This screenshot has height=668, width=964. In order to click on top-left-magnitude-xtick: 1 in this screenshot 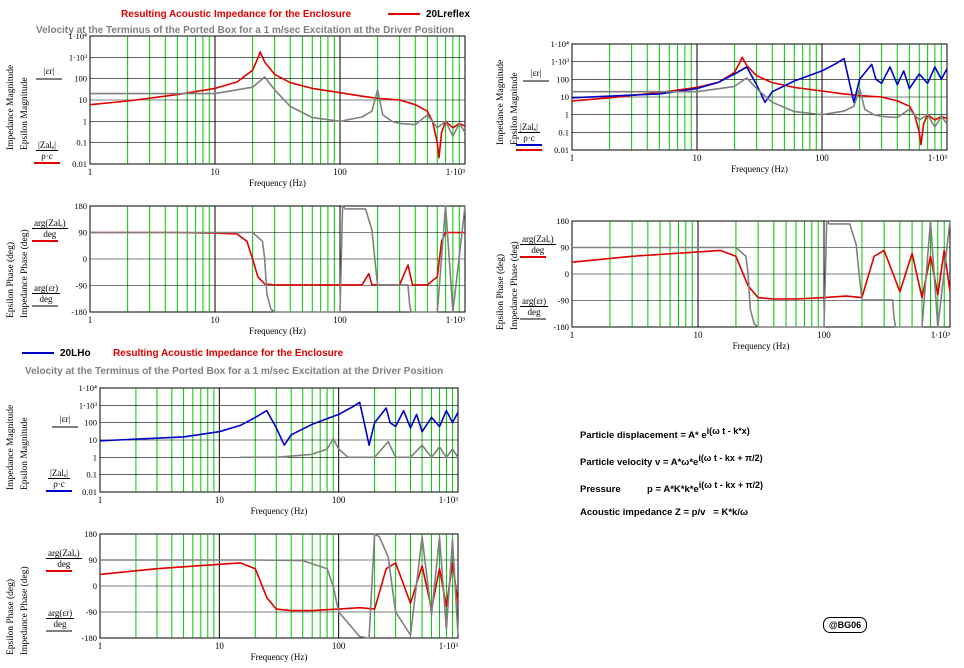, I will do `click(90, 172)`.